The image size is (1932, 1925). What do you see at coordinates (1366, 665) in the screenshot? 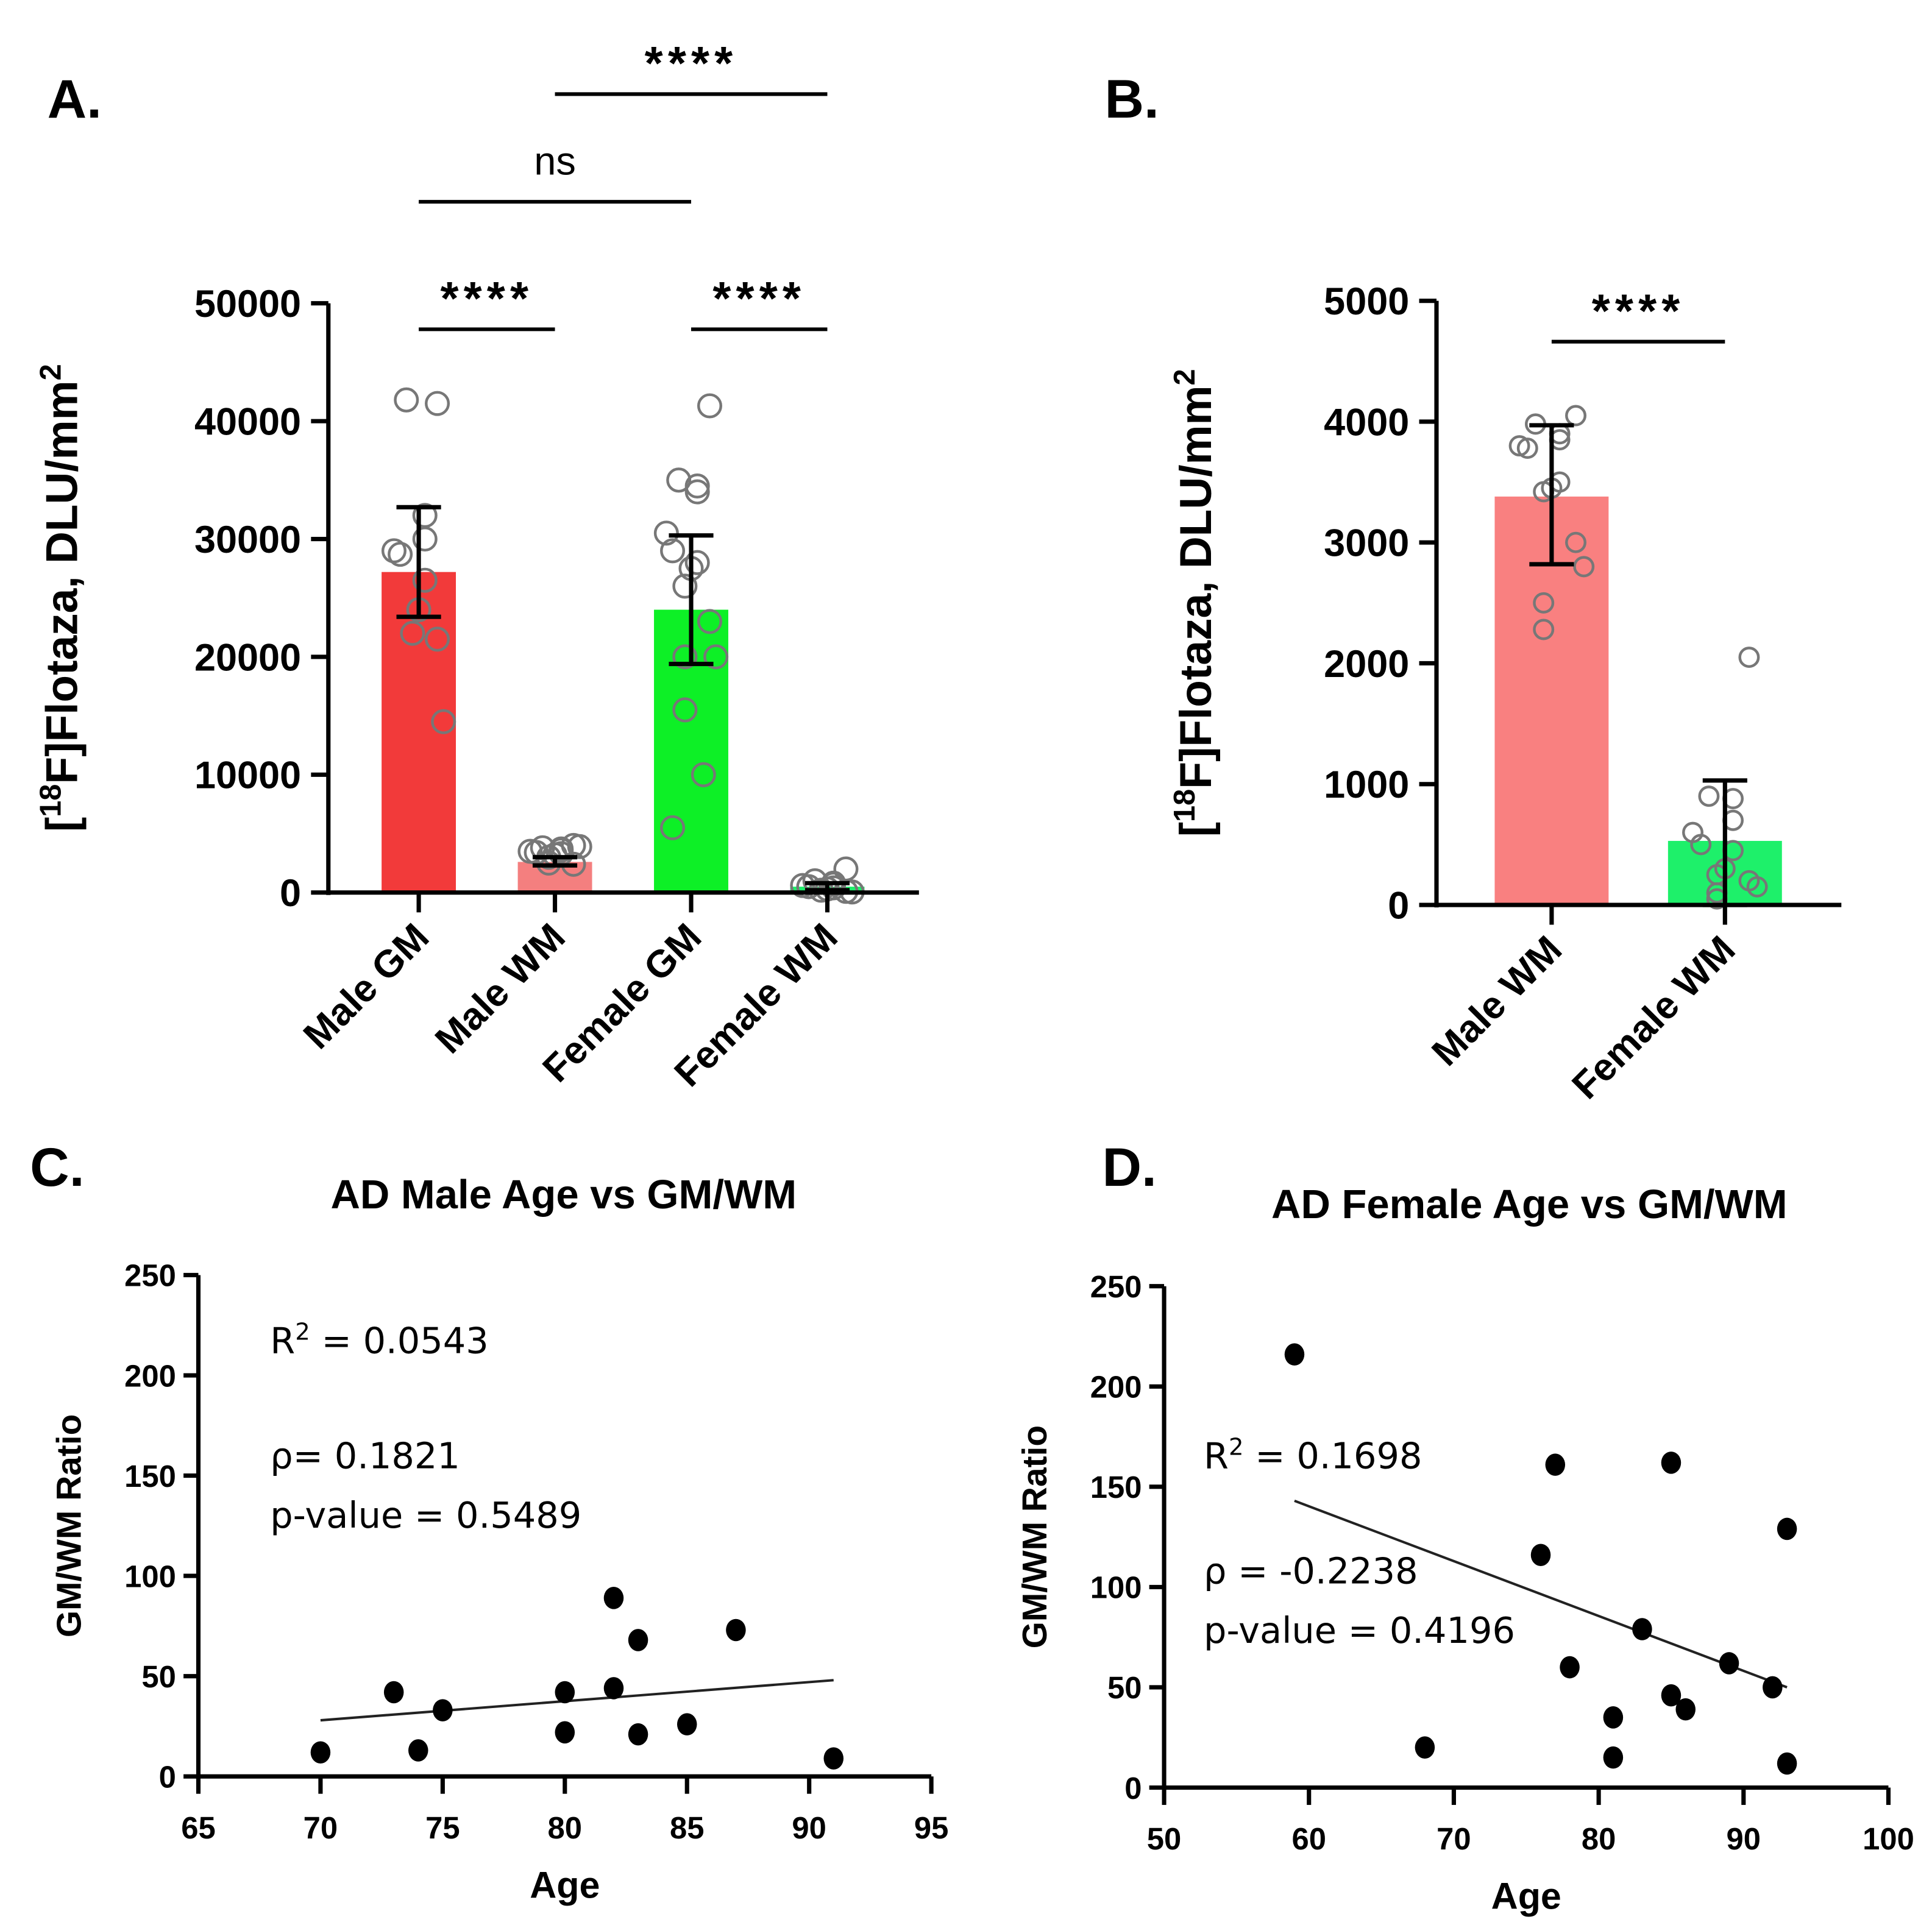
I see `y-tick-label: 2000` at bounding box center [1366, 665].